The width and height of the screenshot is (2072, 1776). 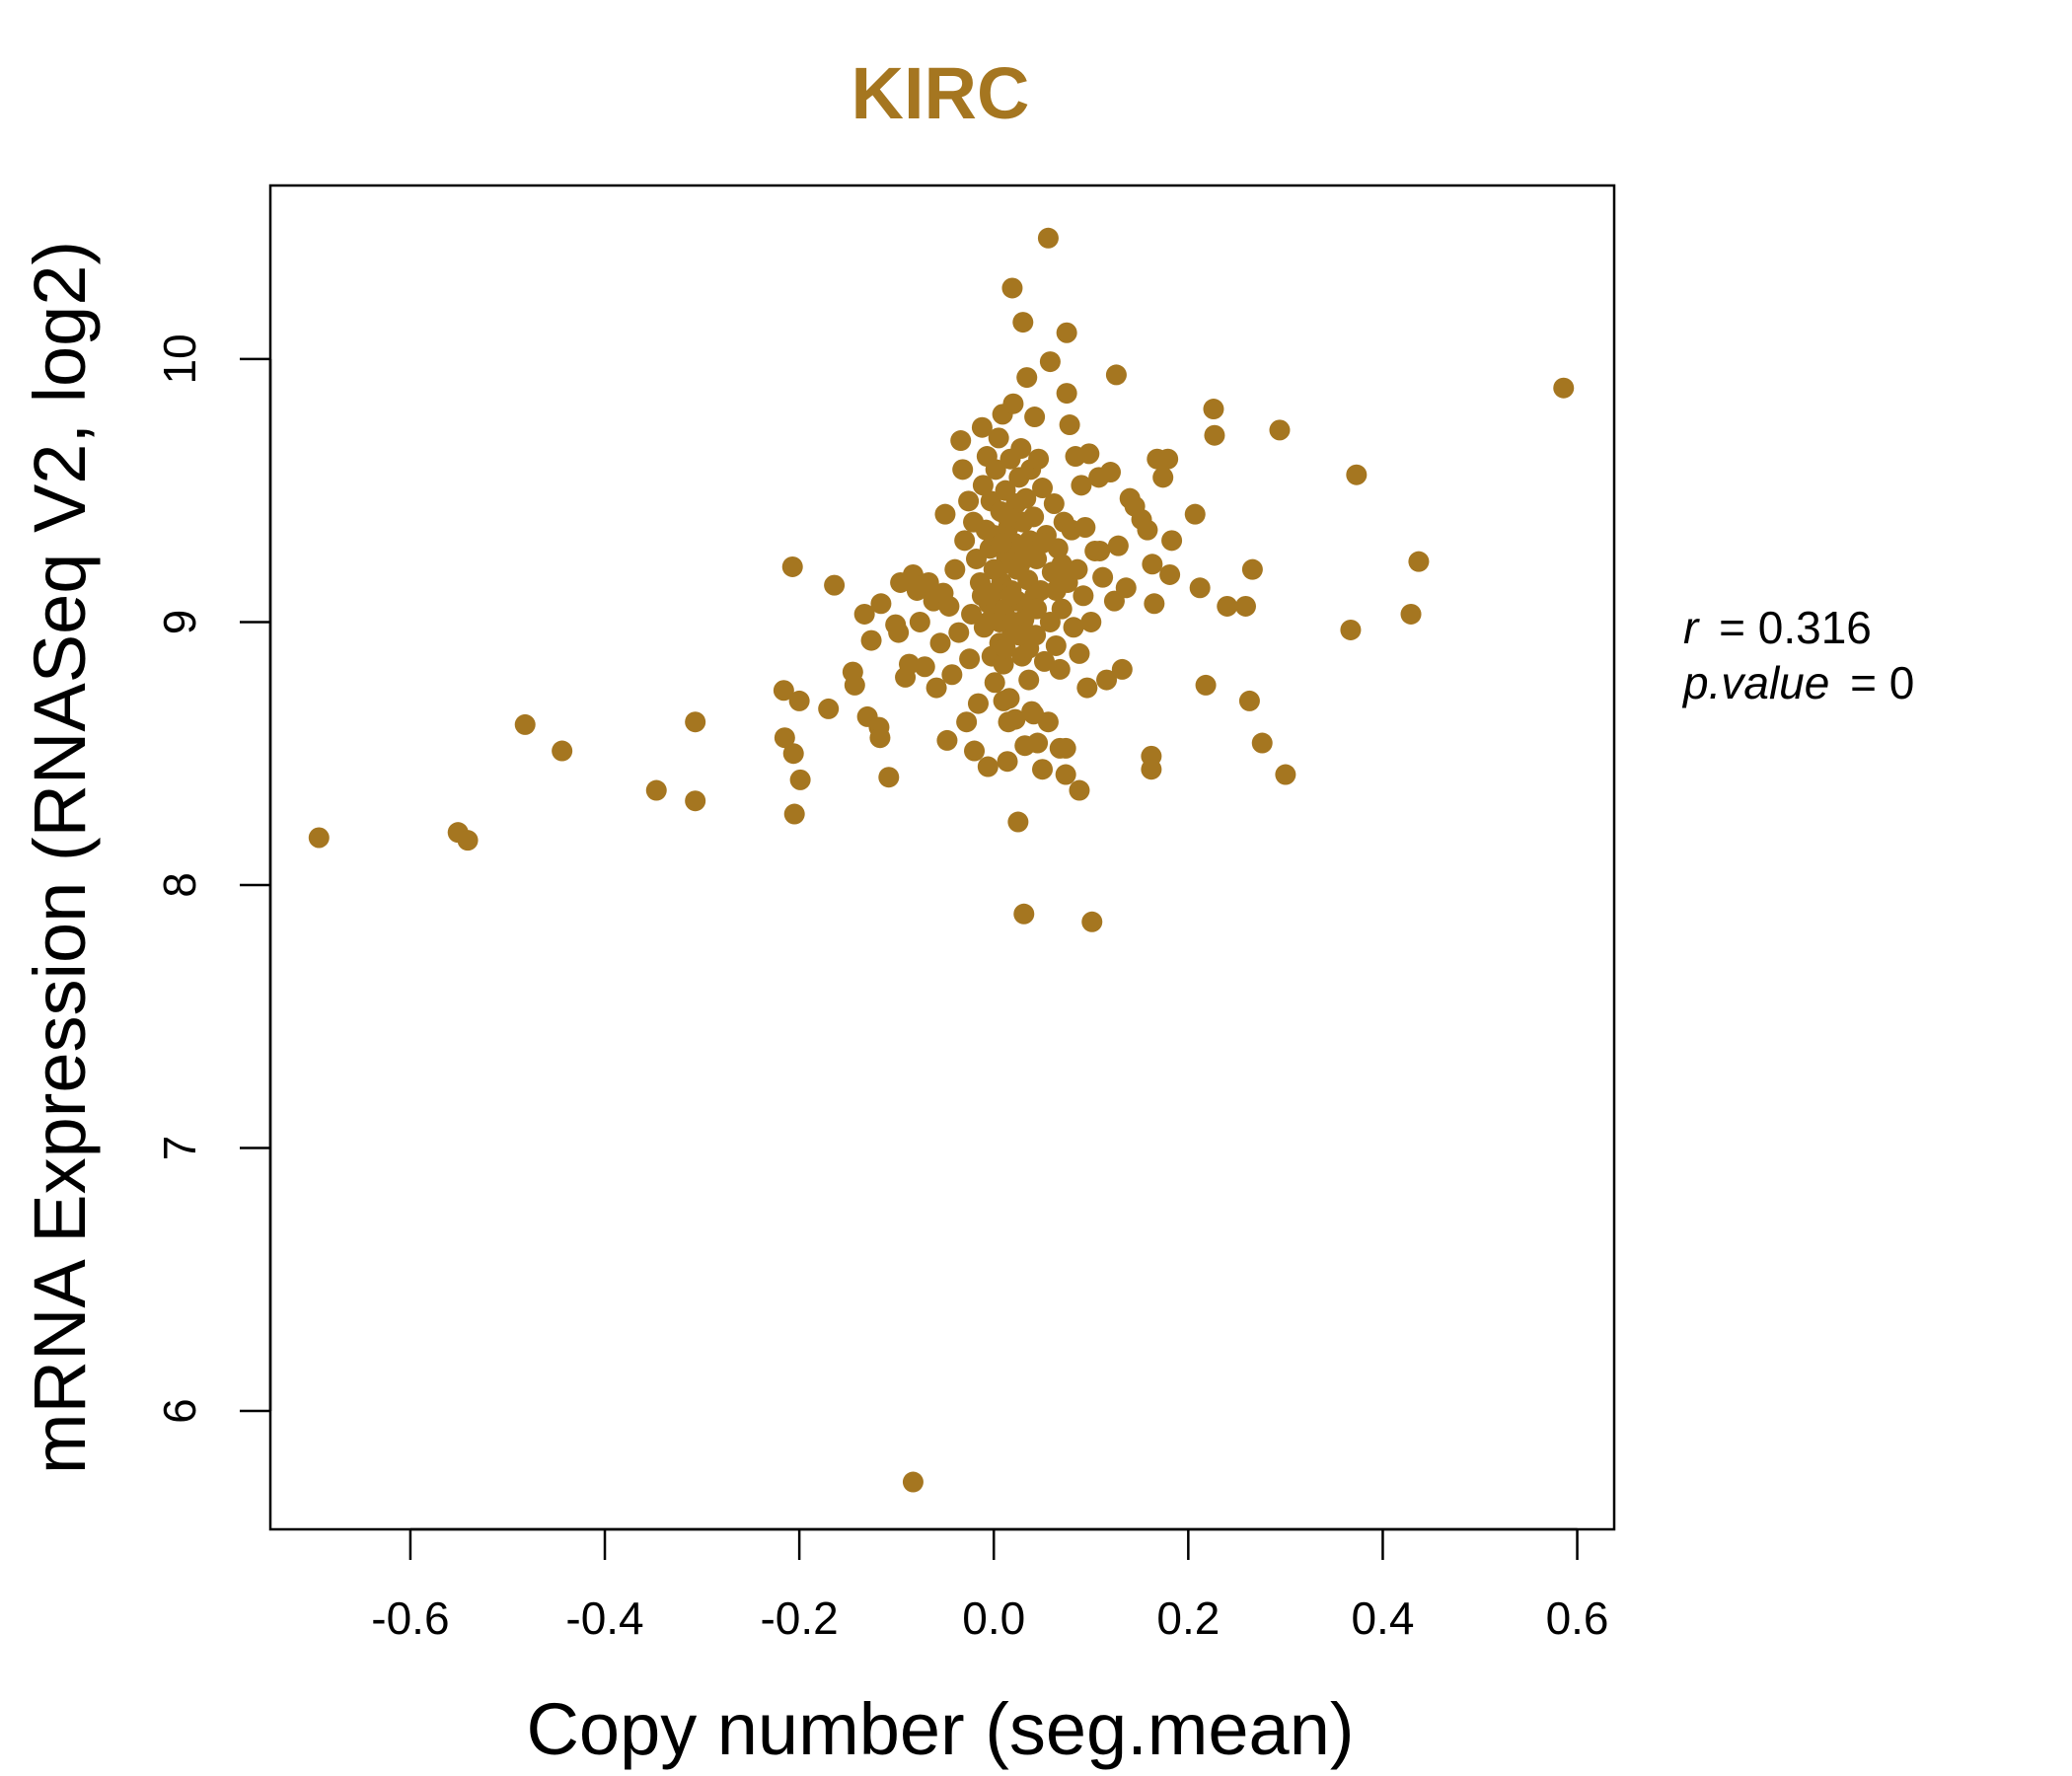 What do you see at coordinates (940, 1729) in the screenshot?
I see `x-axis-title: Copy number (seg.mean)` at bounding box center [940, 1729].